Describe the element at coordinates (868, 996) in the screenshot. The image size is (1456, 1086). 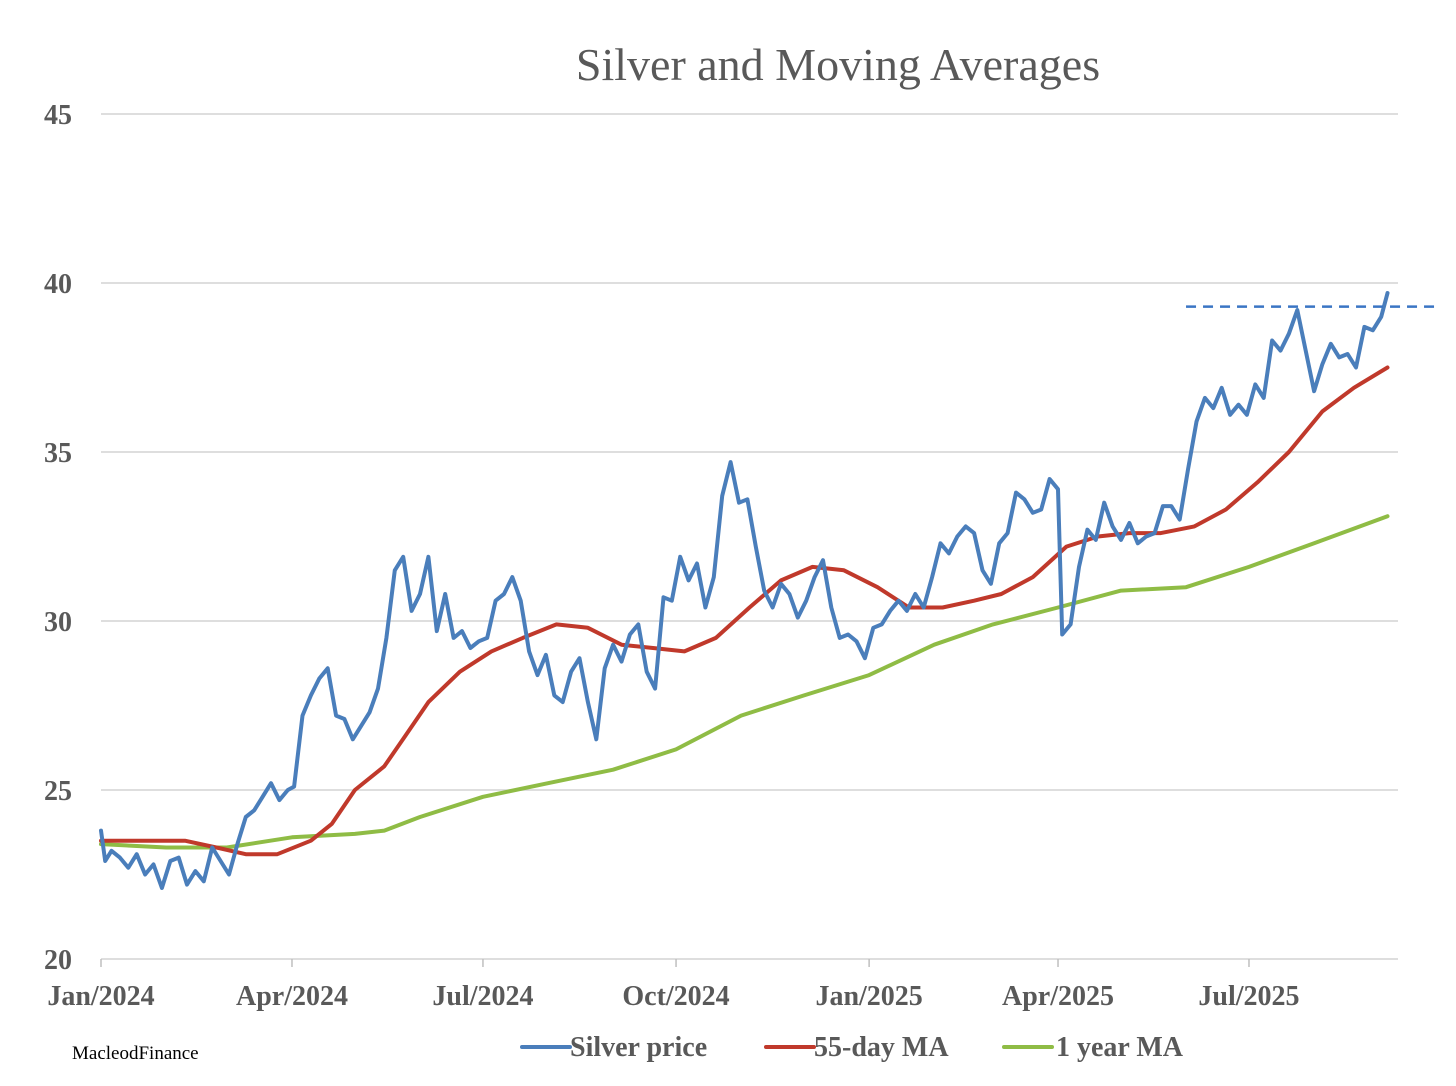
I see `x-tick-label: Jan/2025` at that location.